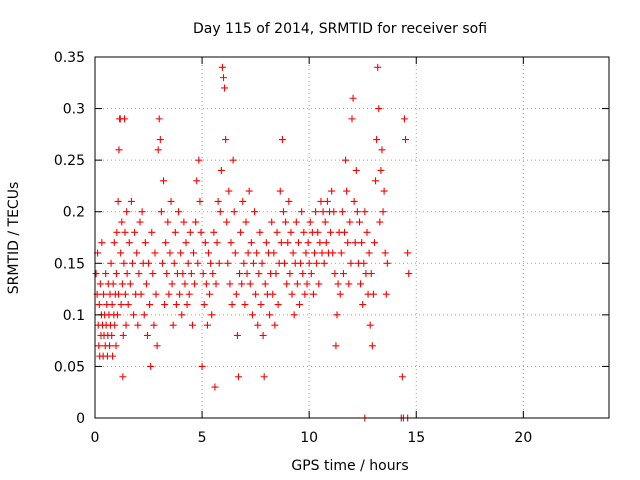  Describe the element at coordinates (523, 438) in the screenshot. I see `x-tick-label: 20` at that location.